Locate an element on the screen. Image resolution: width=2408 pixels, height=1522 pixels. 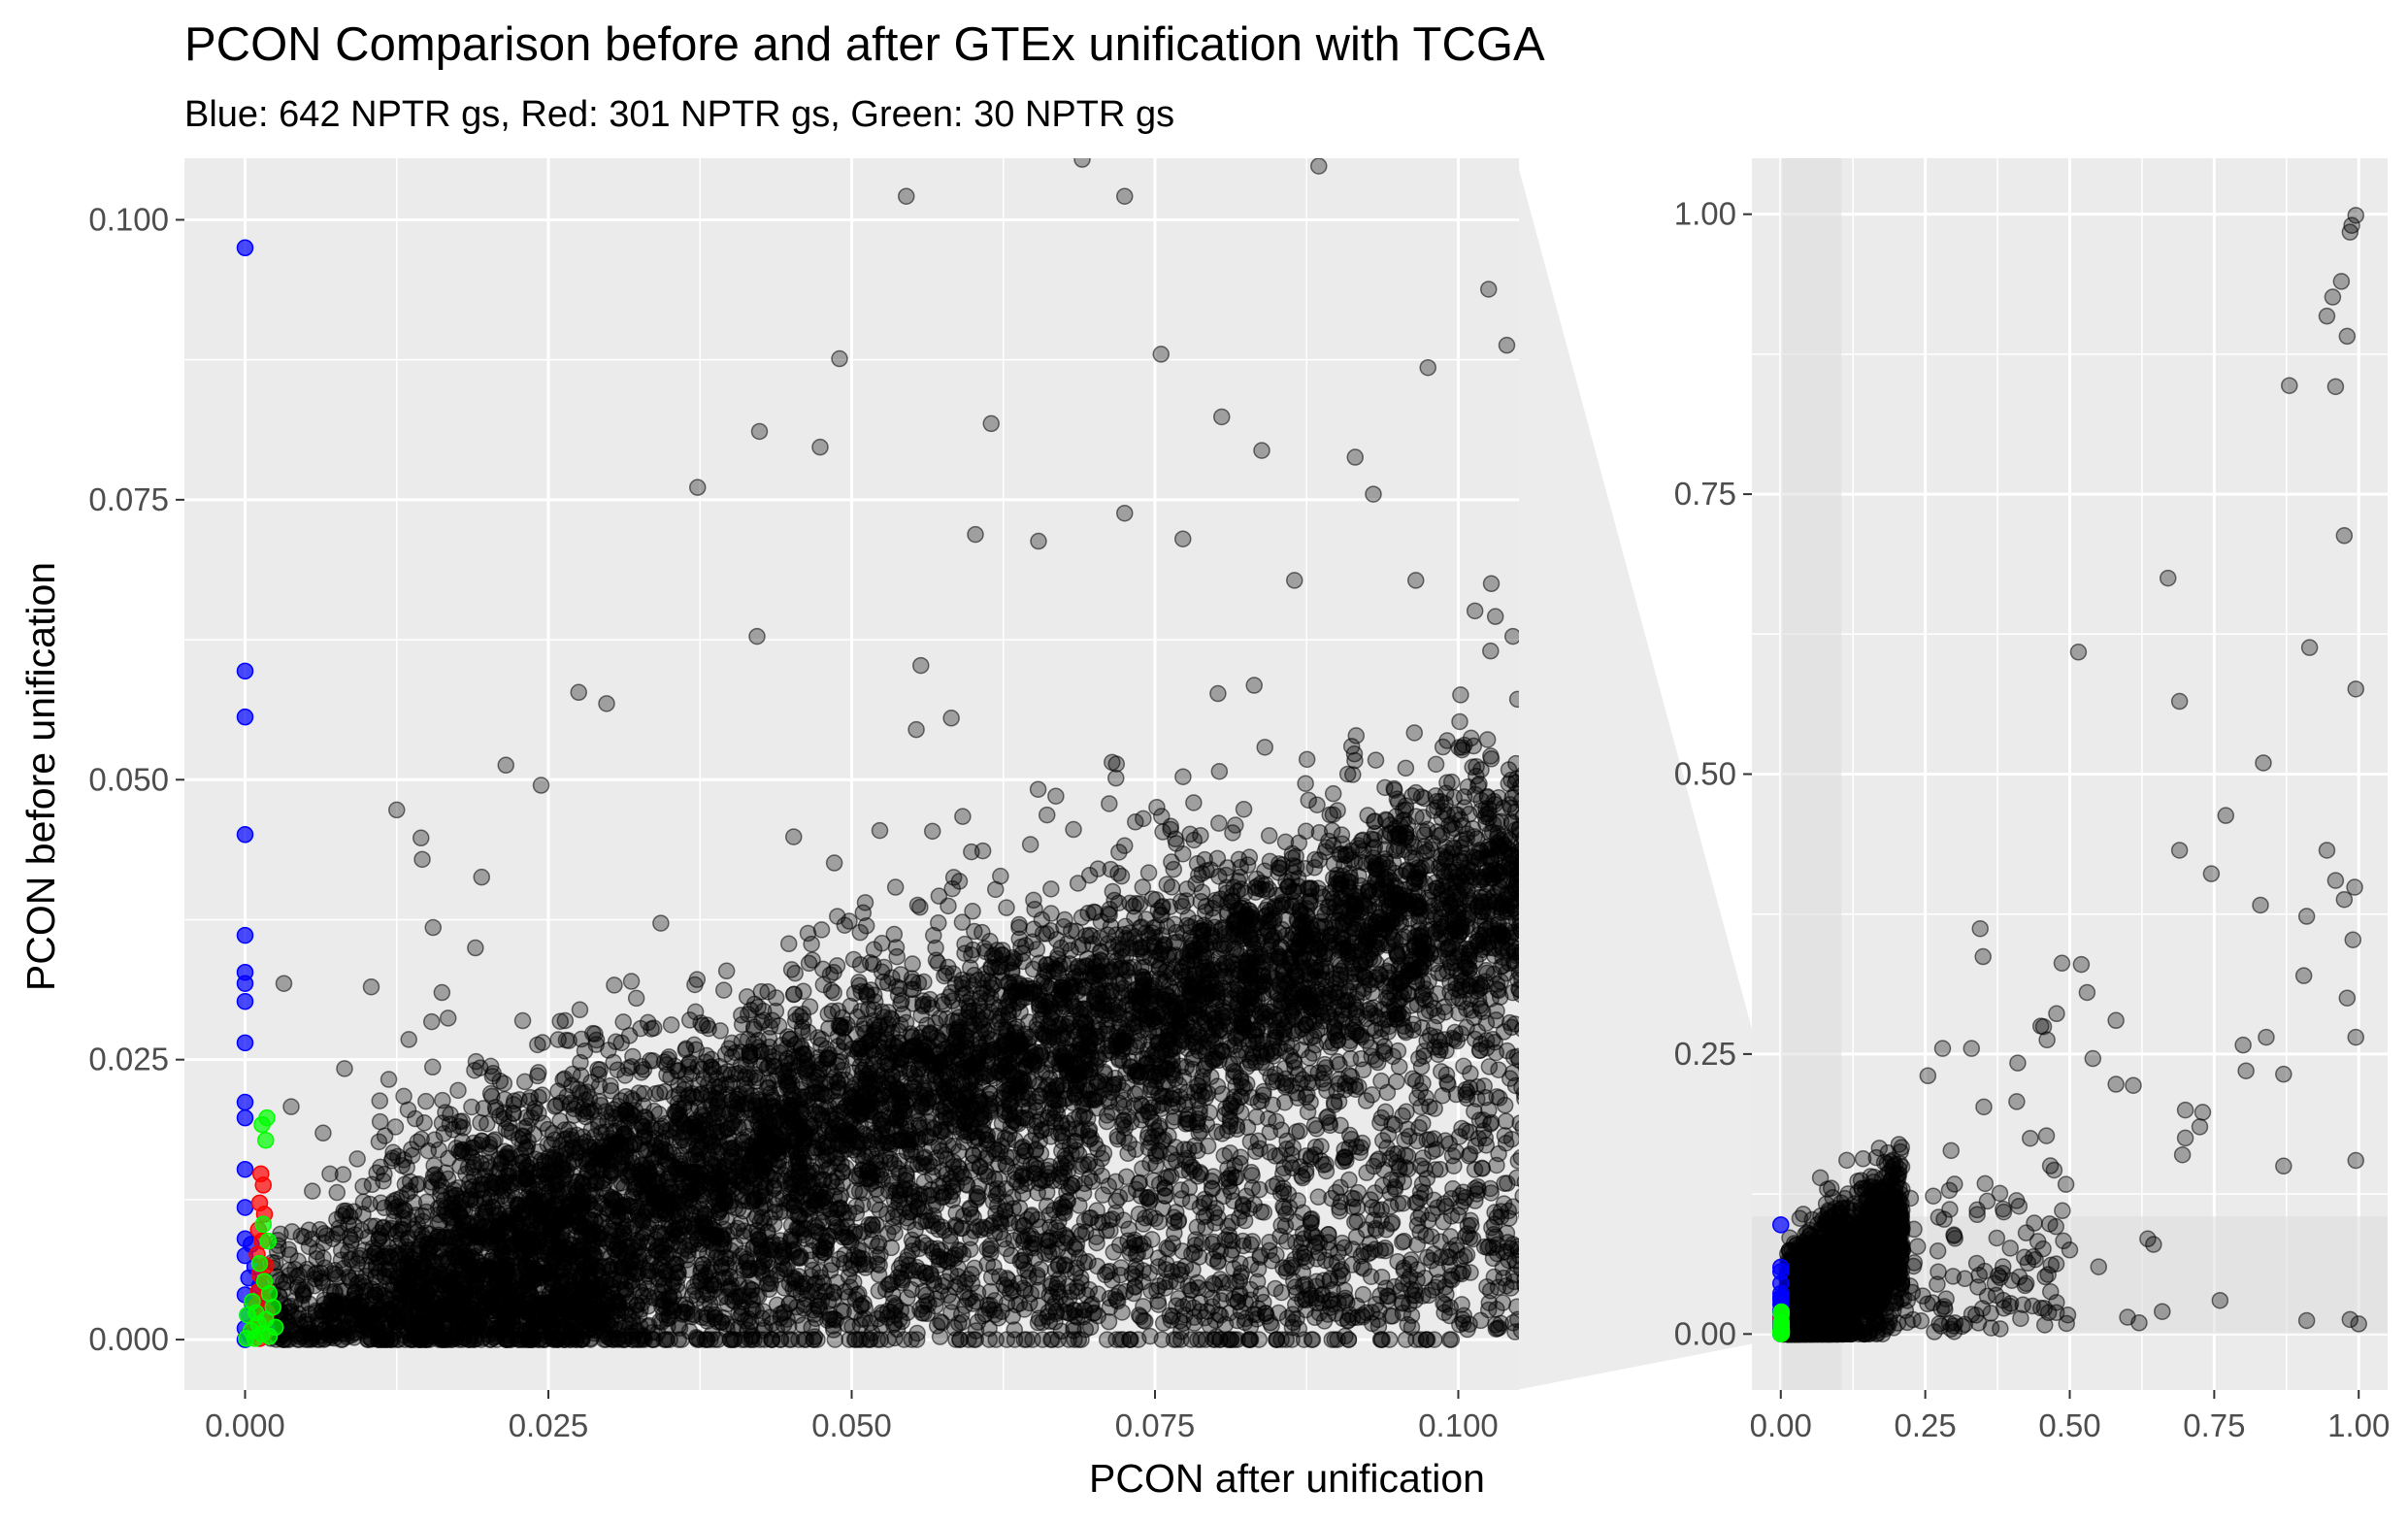
y-tick-label: 0.050 is located at coordinates (128, 779).